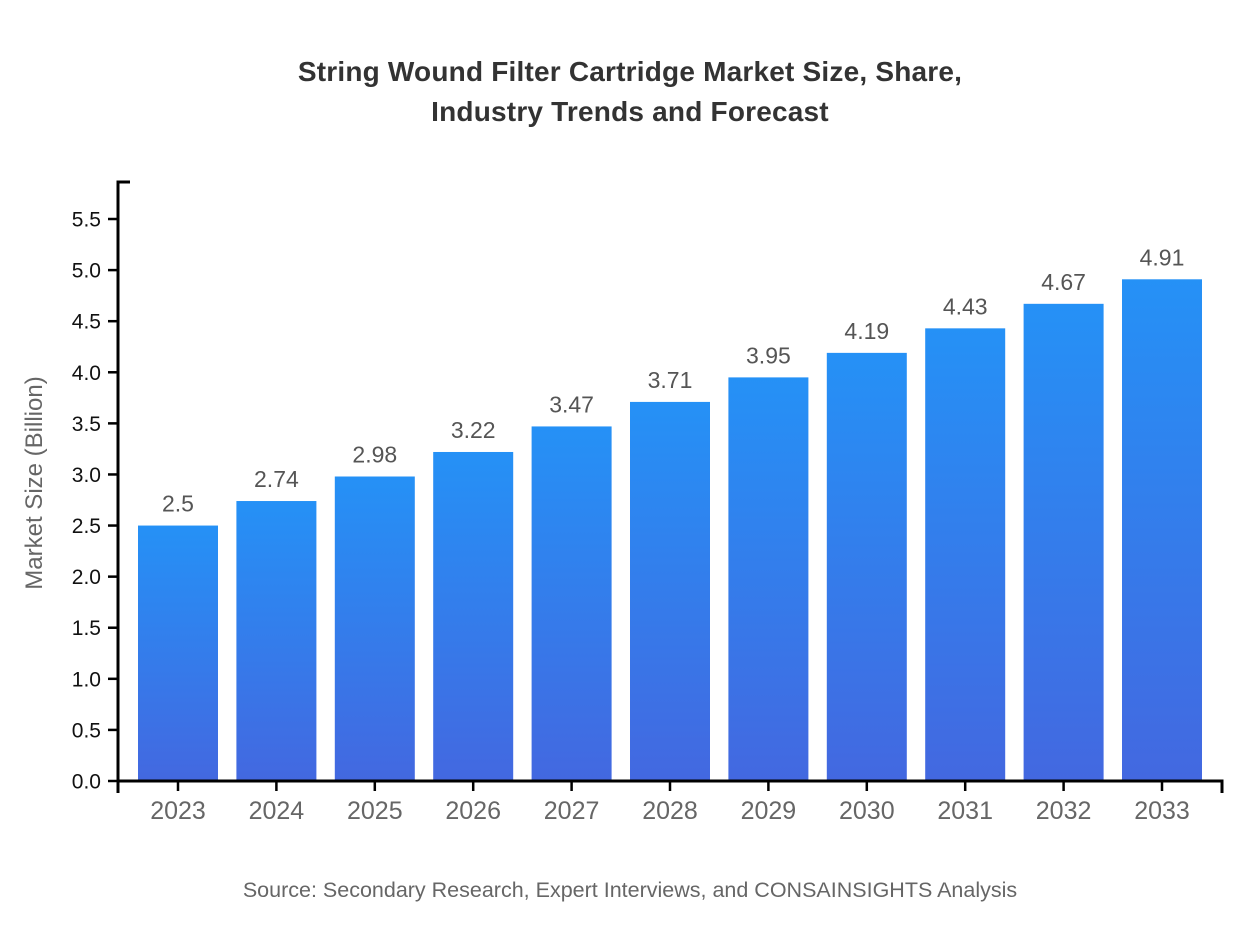  What do you see at coordinates (965, 554) in the screenshot?
I see `bar-2031` at bounding box center [965, 554].